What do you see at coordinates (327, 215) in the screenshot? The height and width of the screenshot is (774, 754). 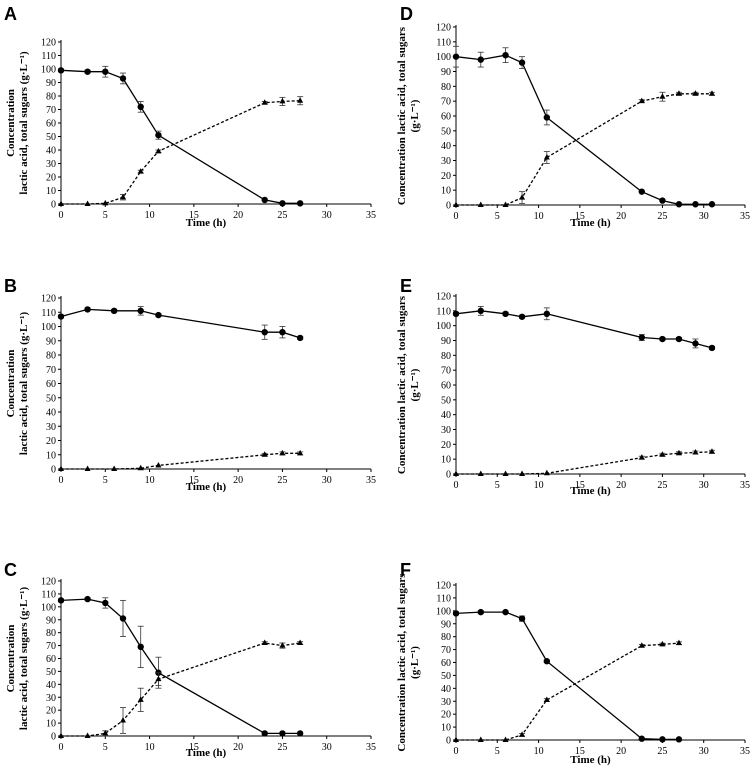 I see `x-tick-label: 30` at bounding box center [327, 215].